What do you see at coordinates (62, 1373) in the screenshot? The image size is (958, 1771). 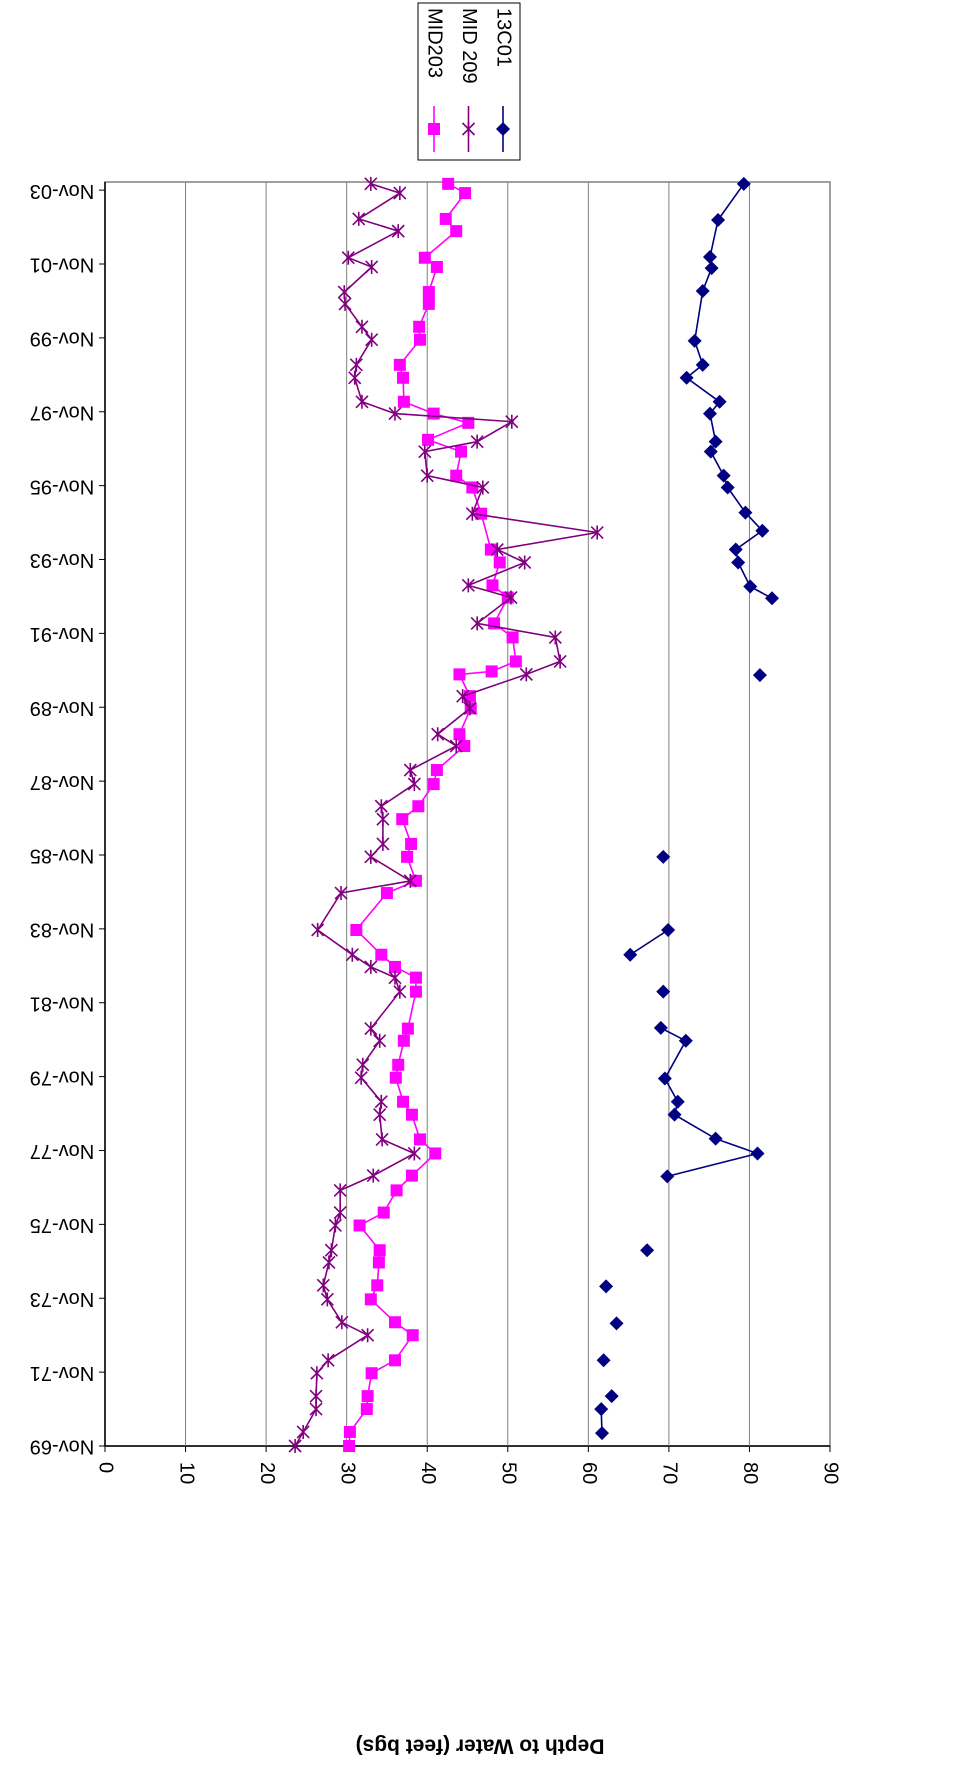 I see `date-tick-label: Nov-71` at bounding box center [62, 1373].